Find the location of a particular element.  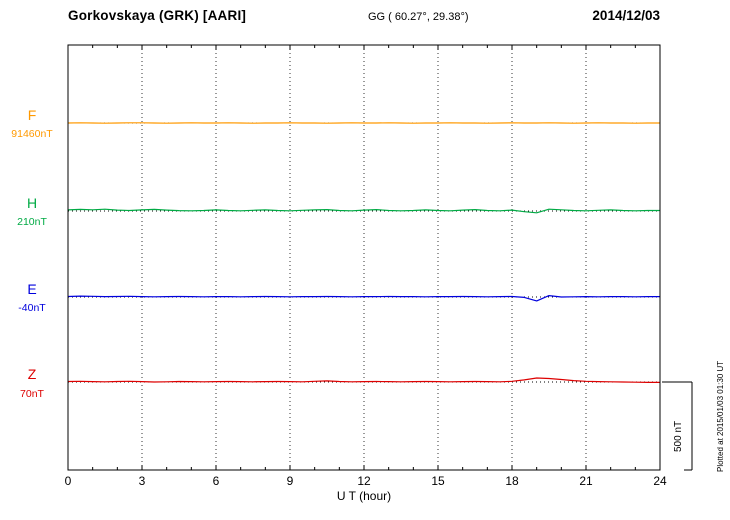

trace-Z is located at coordinates (363, 380).